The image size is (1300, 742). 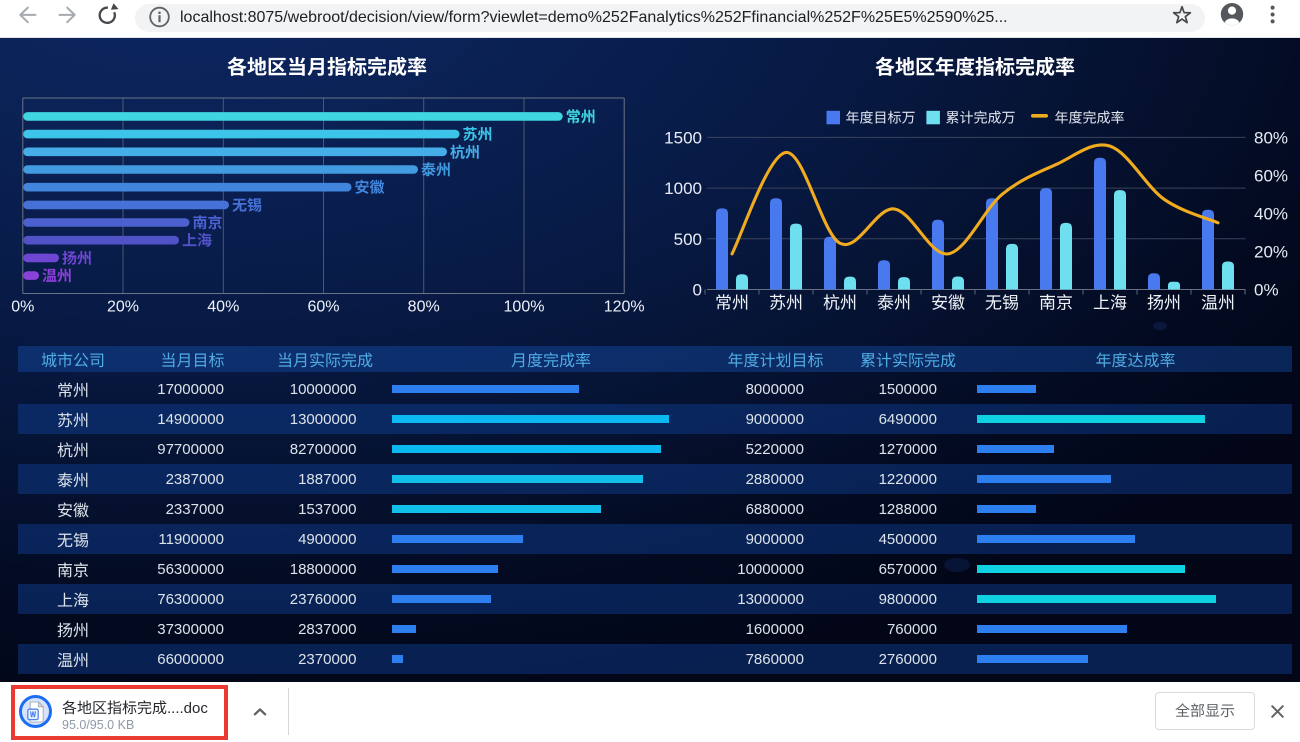 I want to click on svg-text: 年度完成率, so click(x=1090, y=118).